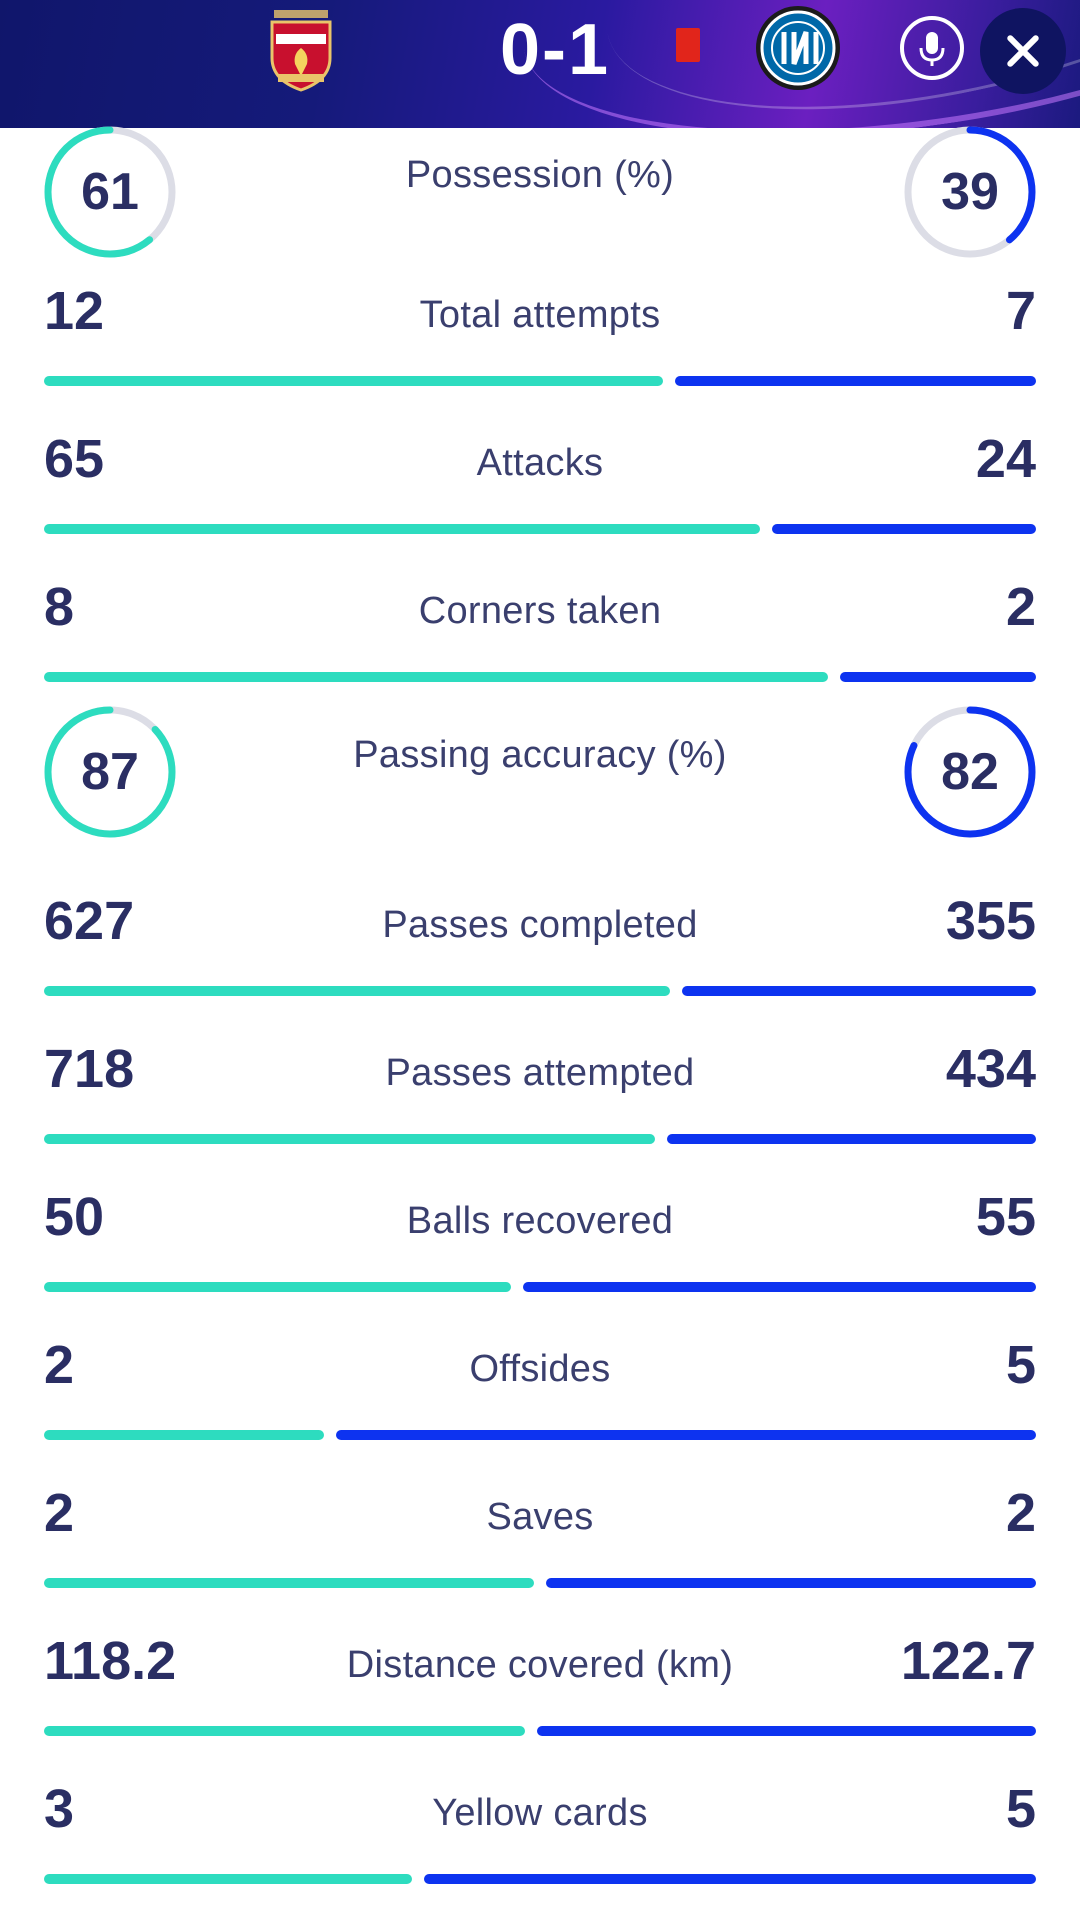 The height and width of the screenshot is (1916, 1080). Describe the element at coordinates (540, 1073) in the screenshot. I see `stat-label: Passes attempted` at that location.